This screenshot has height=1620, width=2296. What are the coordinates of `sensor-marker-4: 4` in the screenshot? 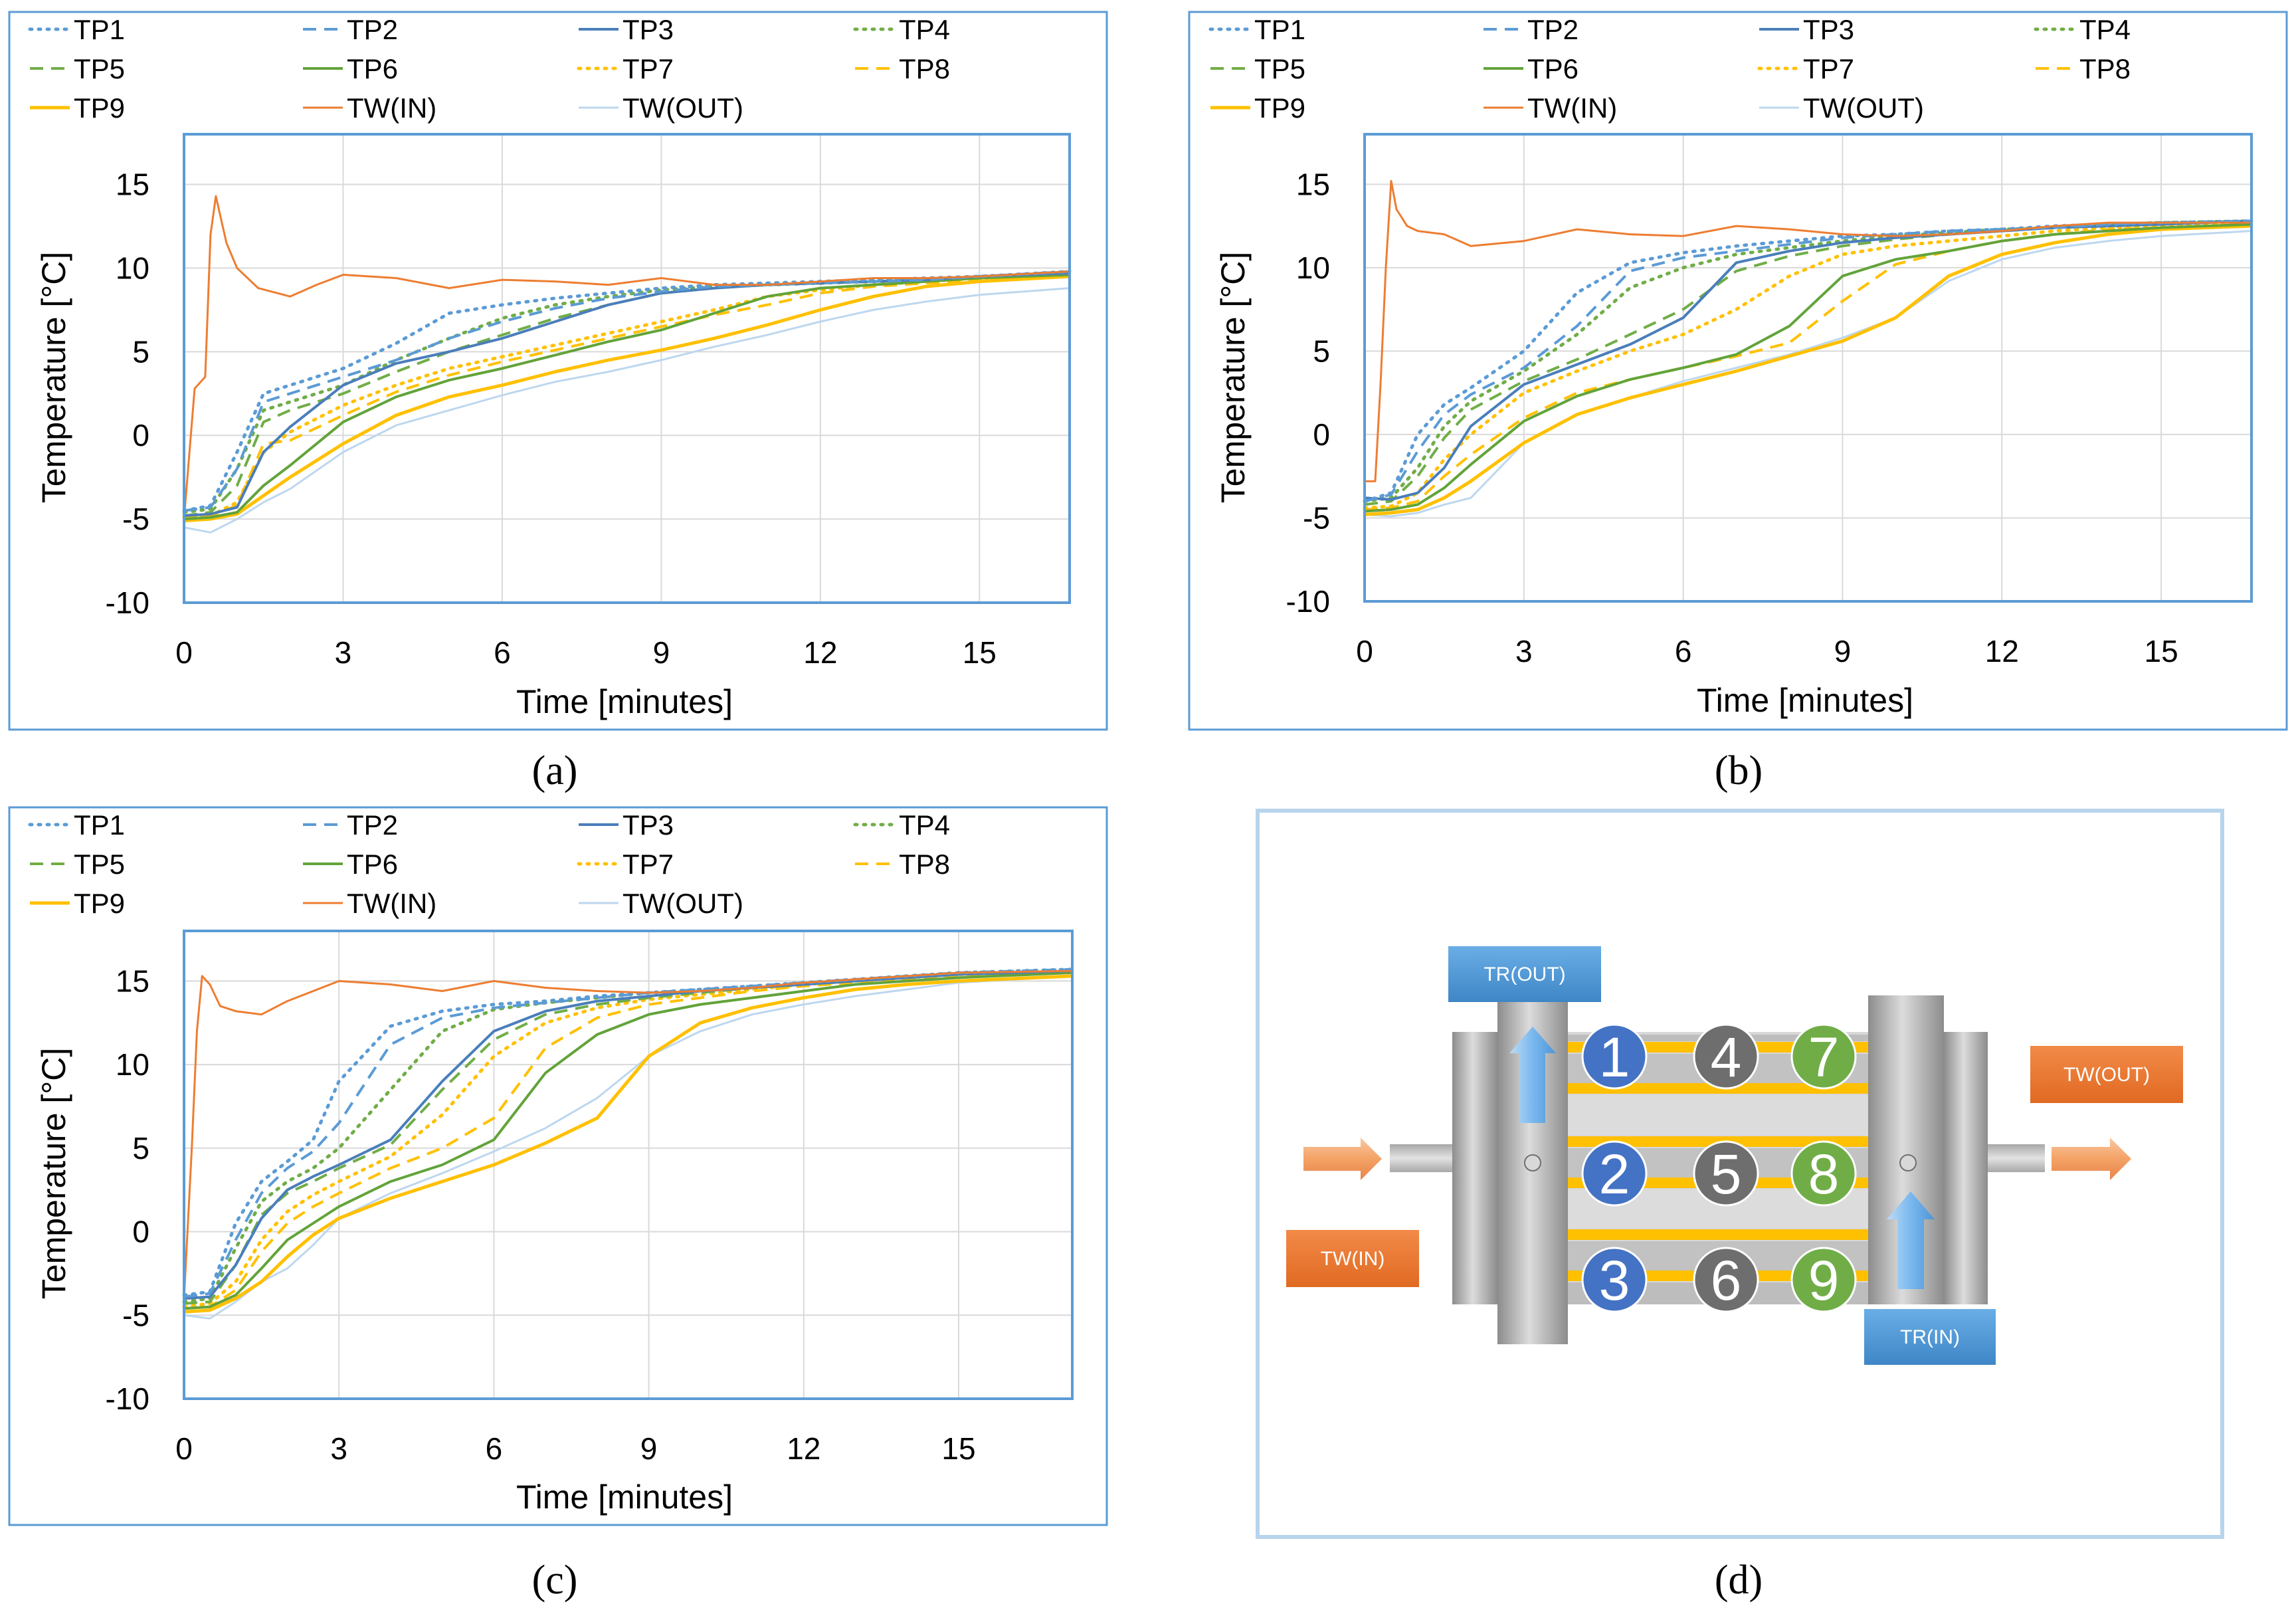 It's located at (1726, 1056).